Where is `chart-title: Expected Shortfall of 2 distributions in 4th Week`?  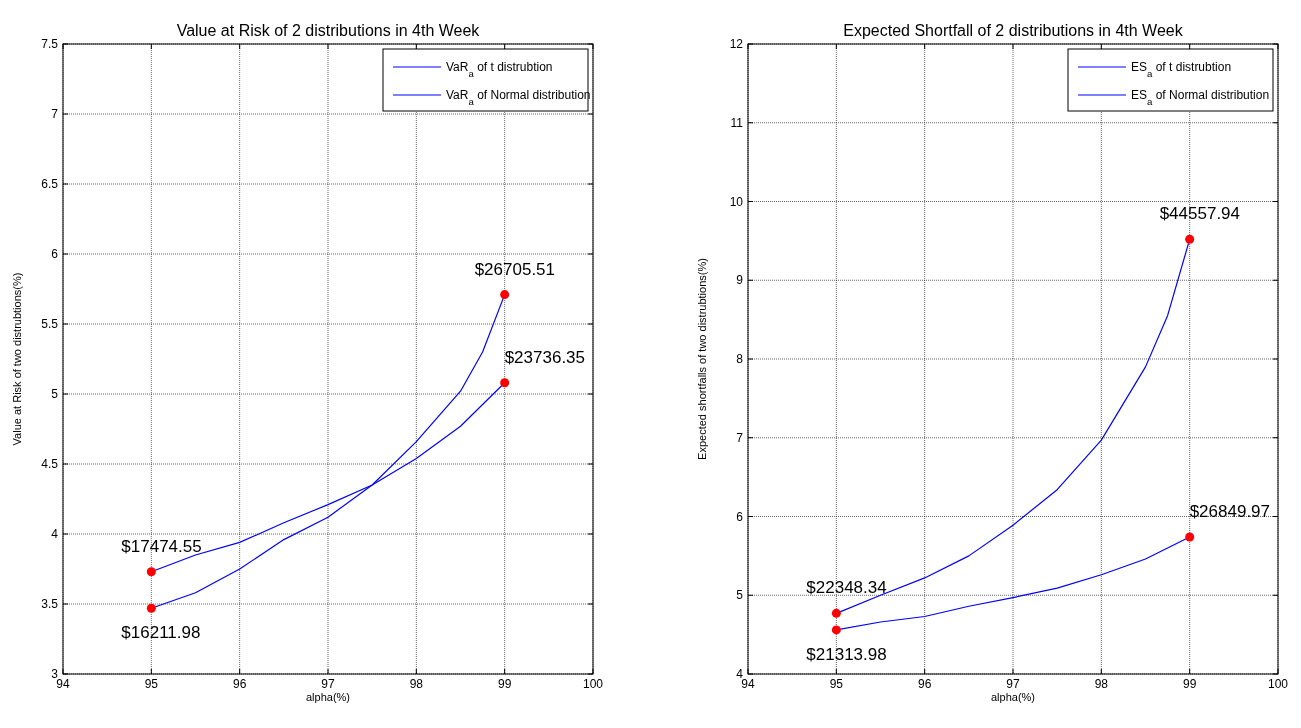 chart-title: Expected Shortfall of 2 distributions in 4th Week is located at coordinates (1013, 30).